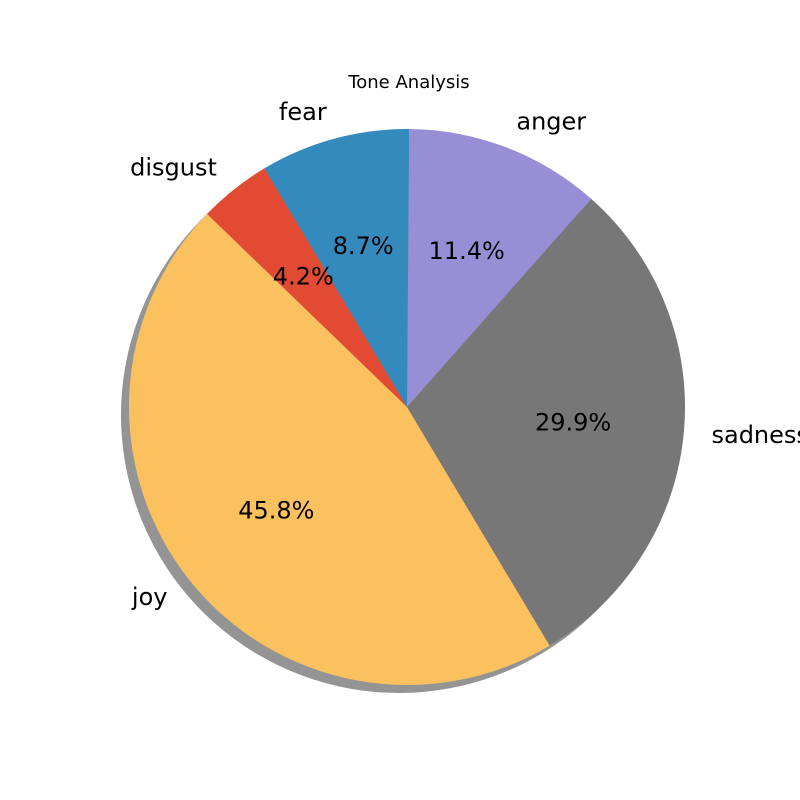 Image resolution: width=800 pixels, height=800 pixels. Describe the element at coordinates (551, 121) in the screenshot. I see `category-label-anger: anger` at that location.